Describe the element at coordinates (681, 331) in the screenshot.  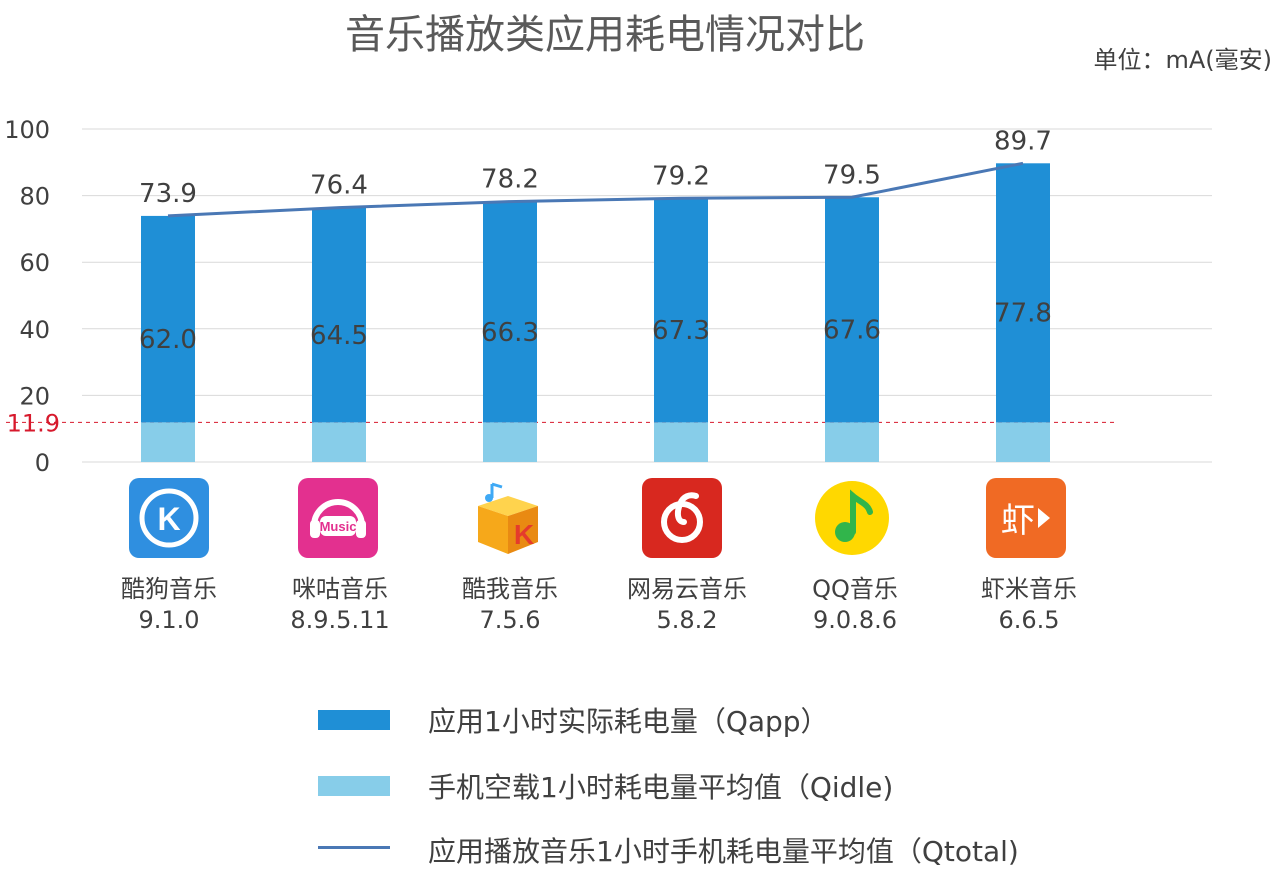
I see `app-value-label: 67.3` at that location.